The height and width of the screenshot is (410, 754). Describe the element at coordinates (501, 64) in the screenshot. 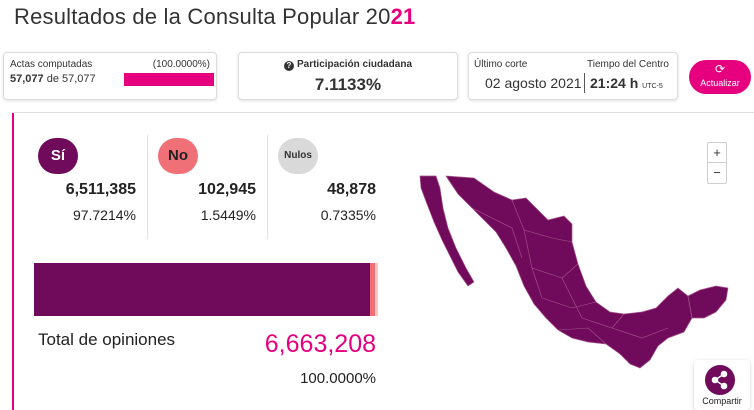

I see `ultimo-corte-label: Último corte` at that location.